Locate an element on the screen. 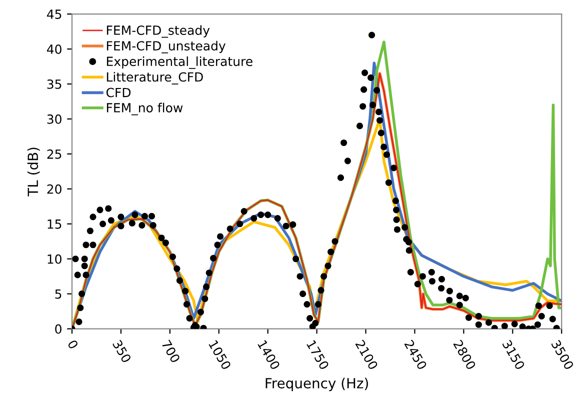 The width and height of the screenshot is (576, 401). y-tick-label: 20 is located at coordinates (54, 189).